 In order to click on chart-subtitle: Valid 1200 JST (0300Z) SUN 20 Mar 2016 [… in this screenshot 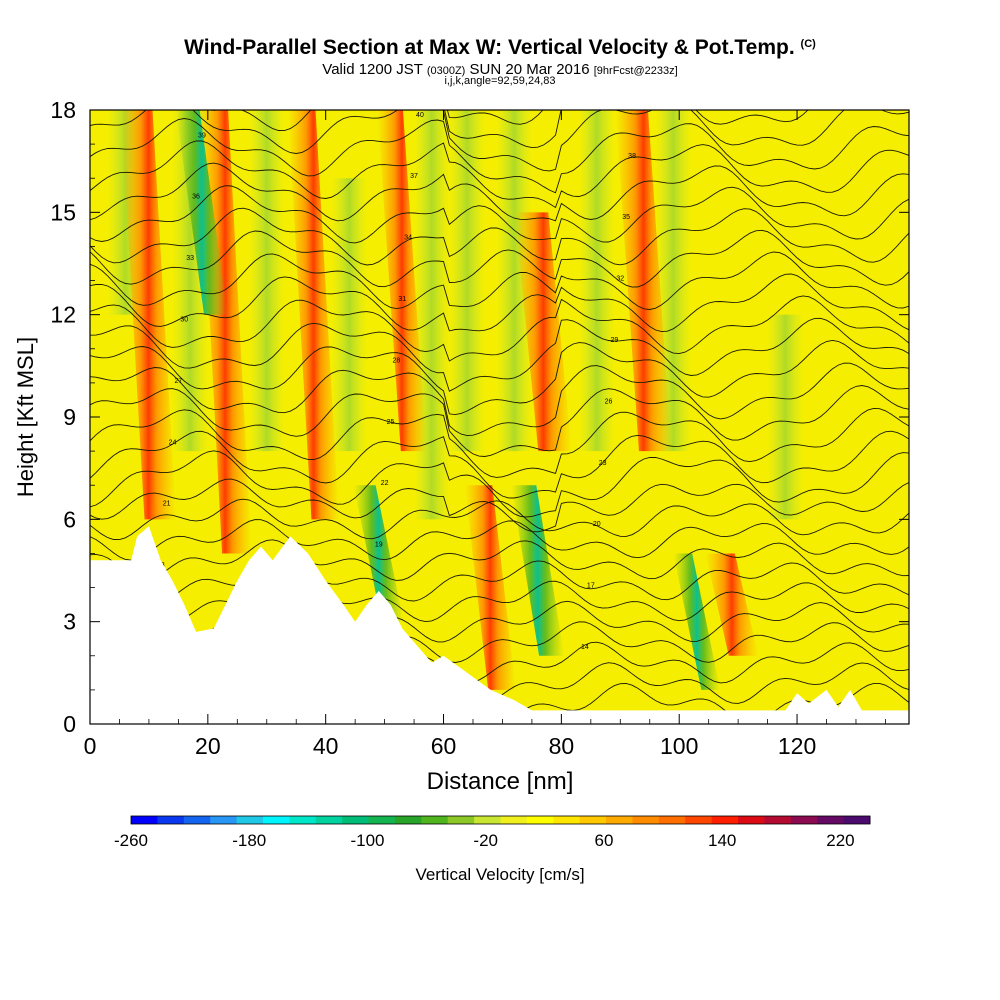, I will do `click(500, 69)`.